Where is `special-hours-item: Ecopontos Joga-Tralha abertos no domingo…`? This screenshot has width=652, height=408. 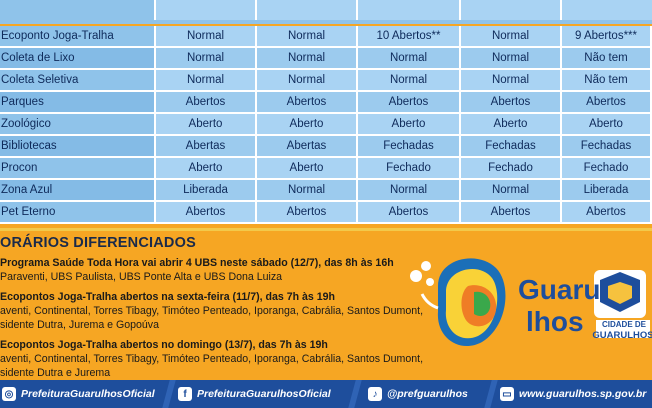 special-hours-item: Ecopontos Joga-Tralha abertos no domingo… is located at coordinates (211, 359).